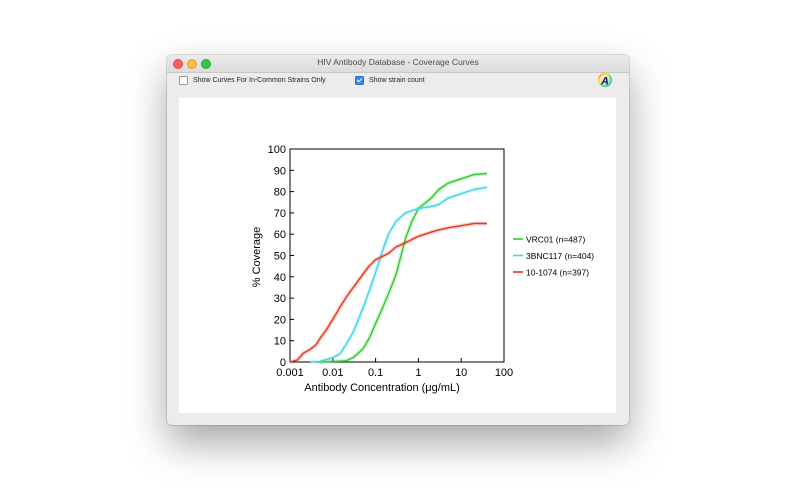 This screenshot has width=800, height=500. Describe the element at coordinates (382, 388) in the screenshot. I see `x-axis-label: Antibody Concentration (μg/mL)` at that location.